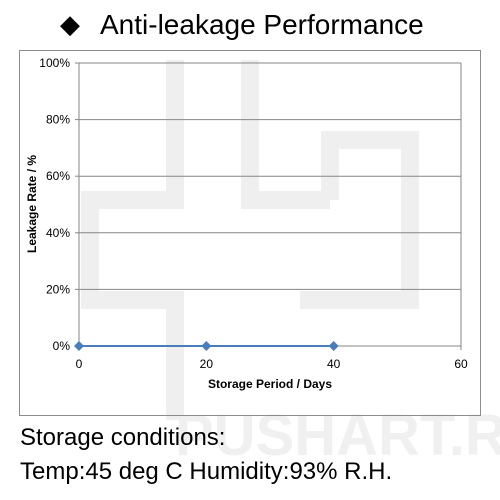 The width and height of the screenshot is (500, 500). What do you see at coordinates (58, 176) in the screenshot?
I see `y-tick-label: 60%` at bounding box center [58, 176].